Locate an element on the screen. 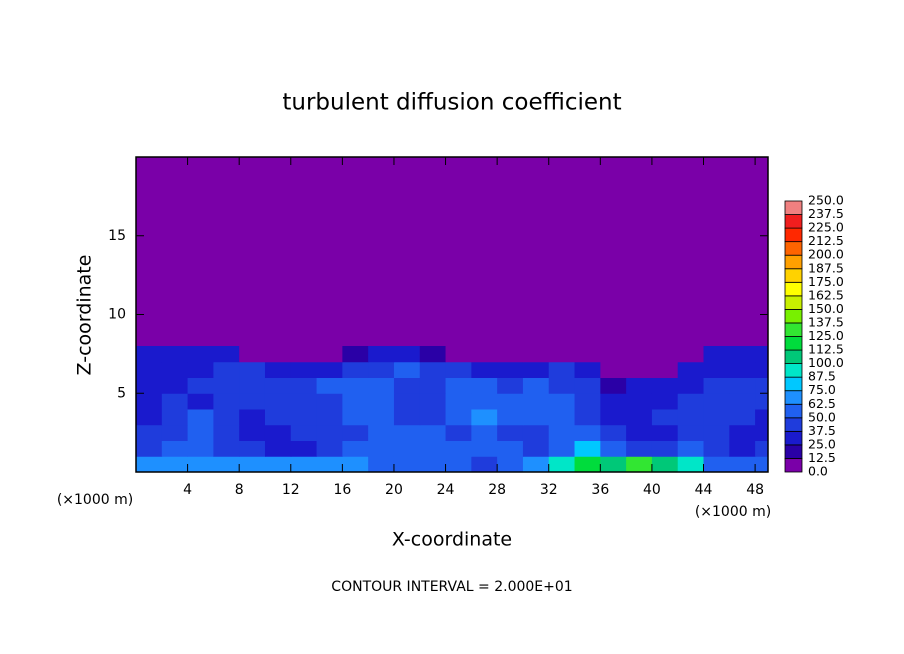  y-axis-label: Z-coordinate is located at coordinates (85, 315).